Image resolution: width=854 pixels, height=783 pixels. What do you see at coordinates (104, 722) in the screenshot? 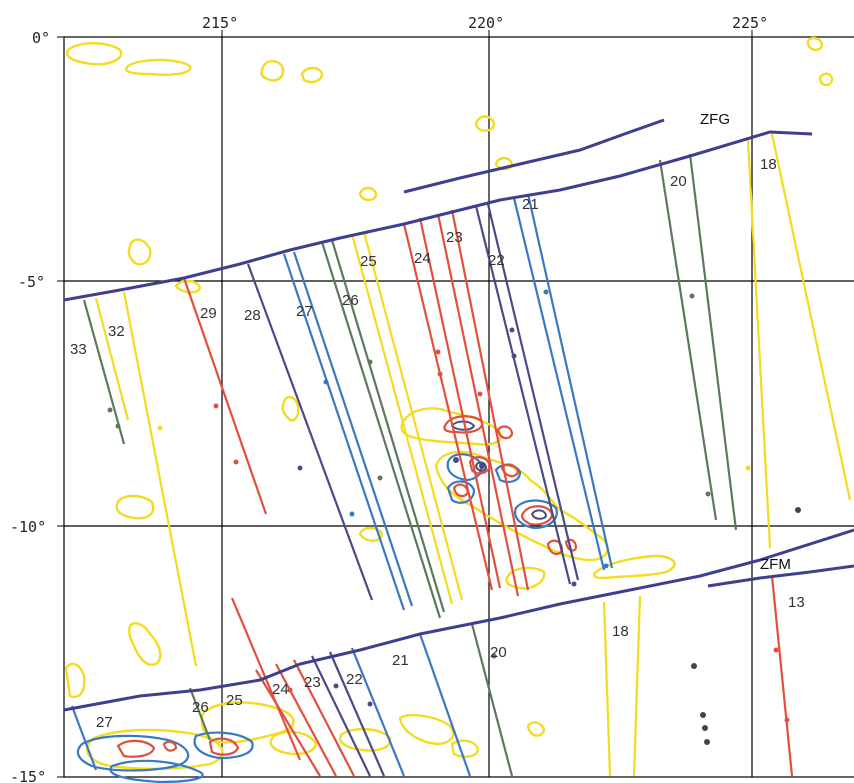
I see `anomaly-label-s27: 27` at bounding box center [104, 722].